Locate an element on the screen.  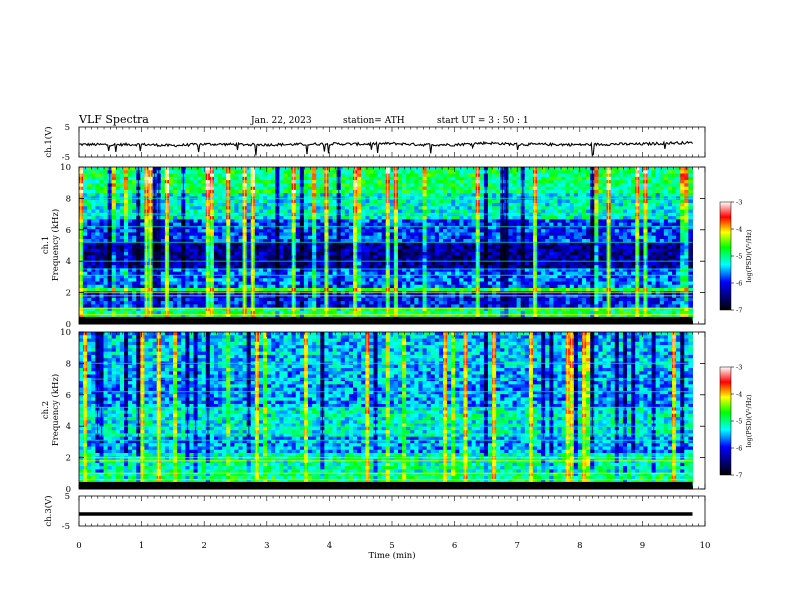
ch2-colorbar-tick: -6 is located at coordinates (739, 449).